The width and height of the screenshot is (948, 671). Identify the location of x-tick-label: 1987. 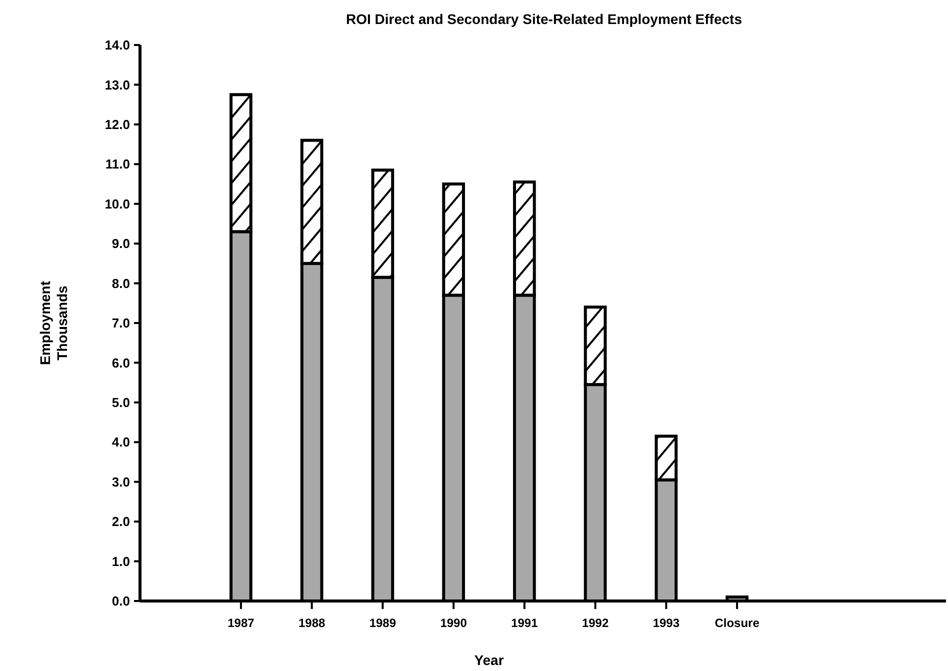
(241, 623).